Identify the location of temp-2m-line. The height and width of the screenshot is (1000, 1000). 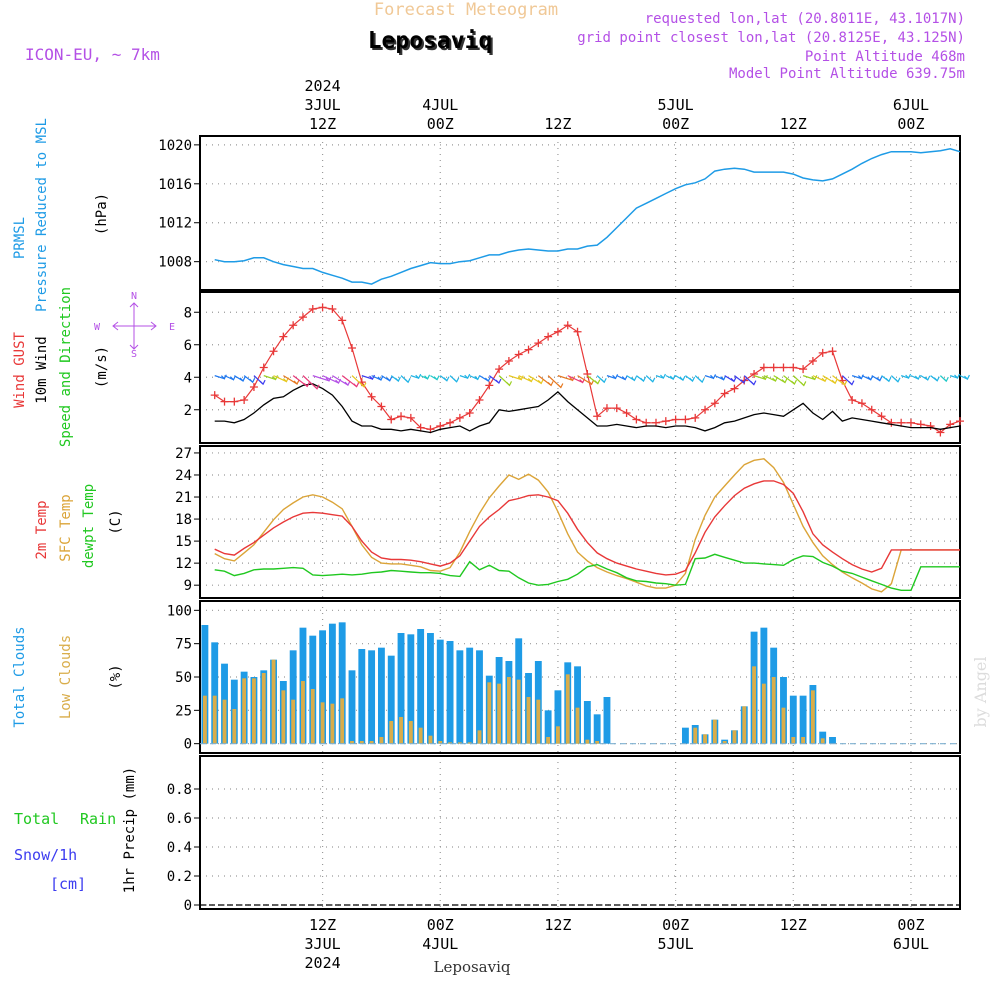
(587, 528).